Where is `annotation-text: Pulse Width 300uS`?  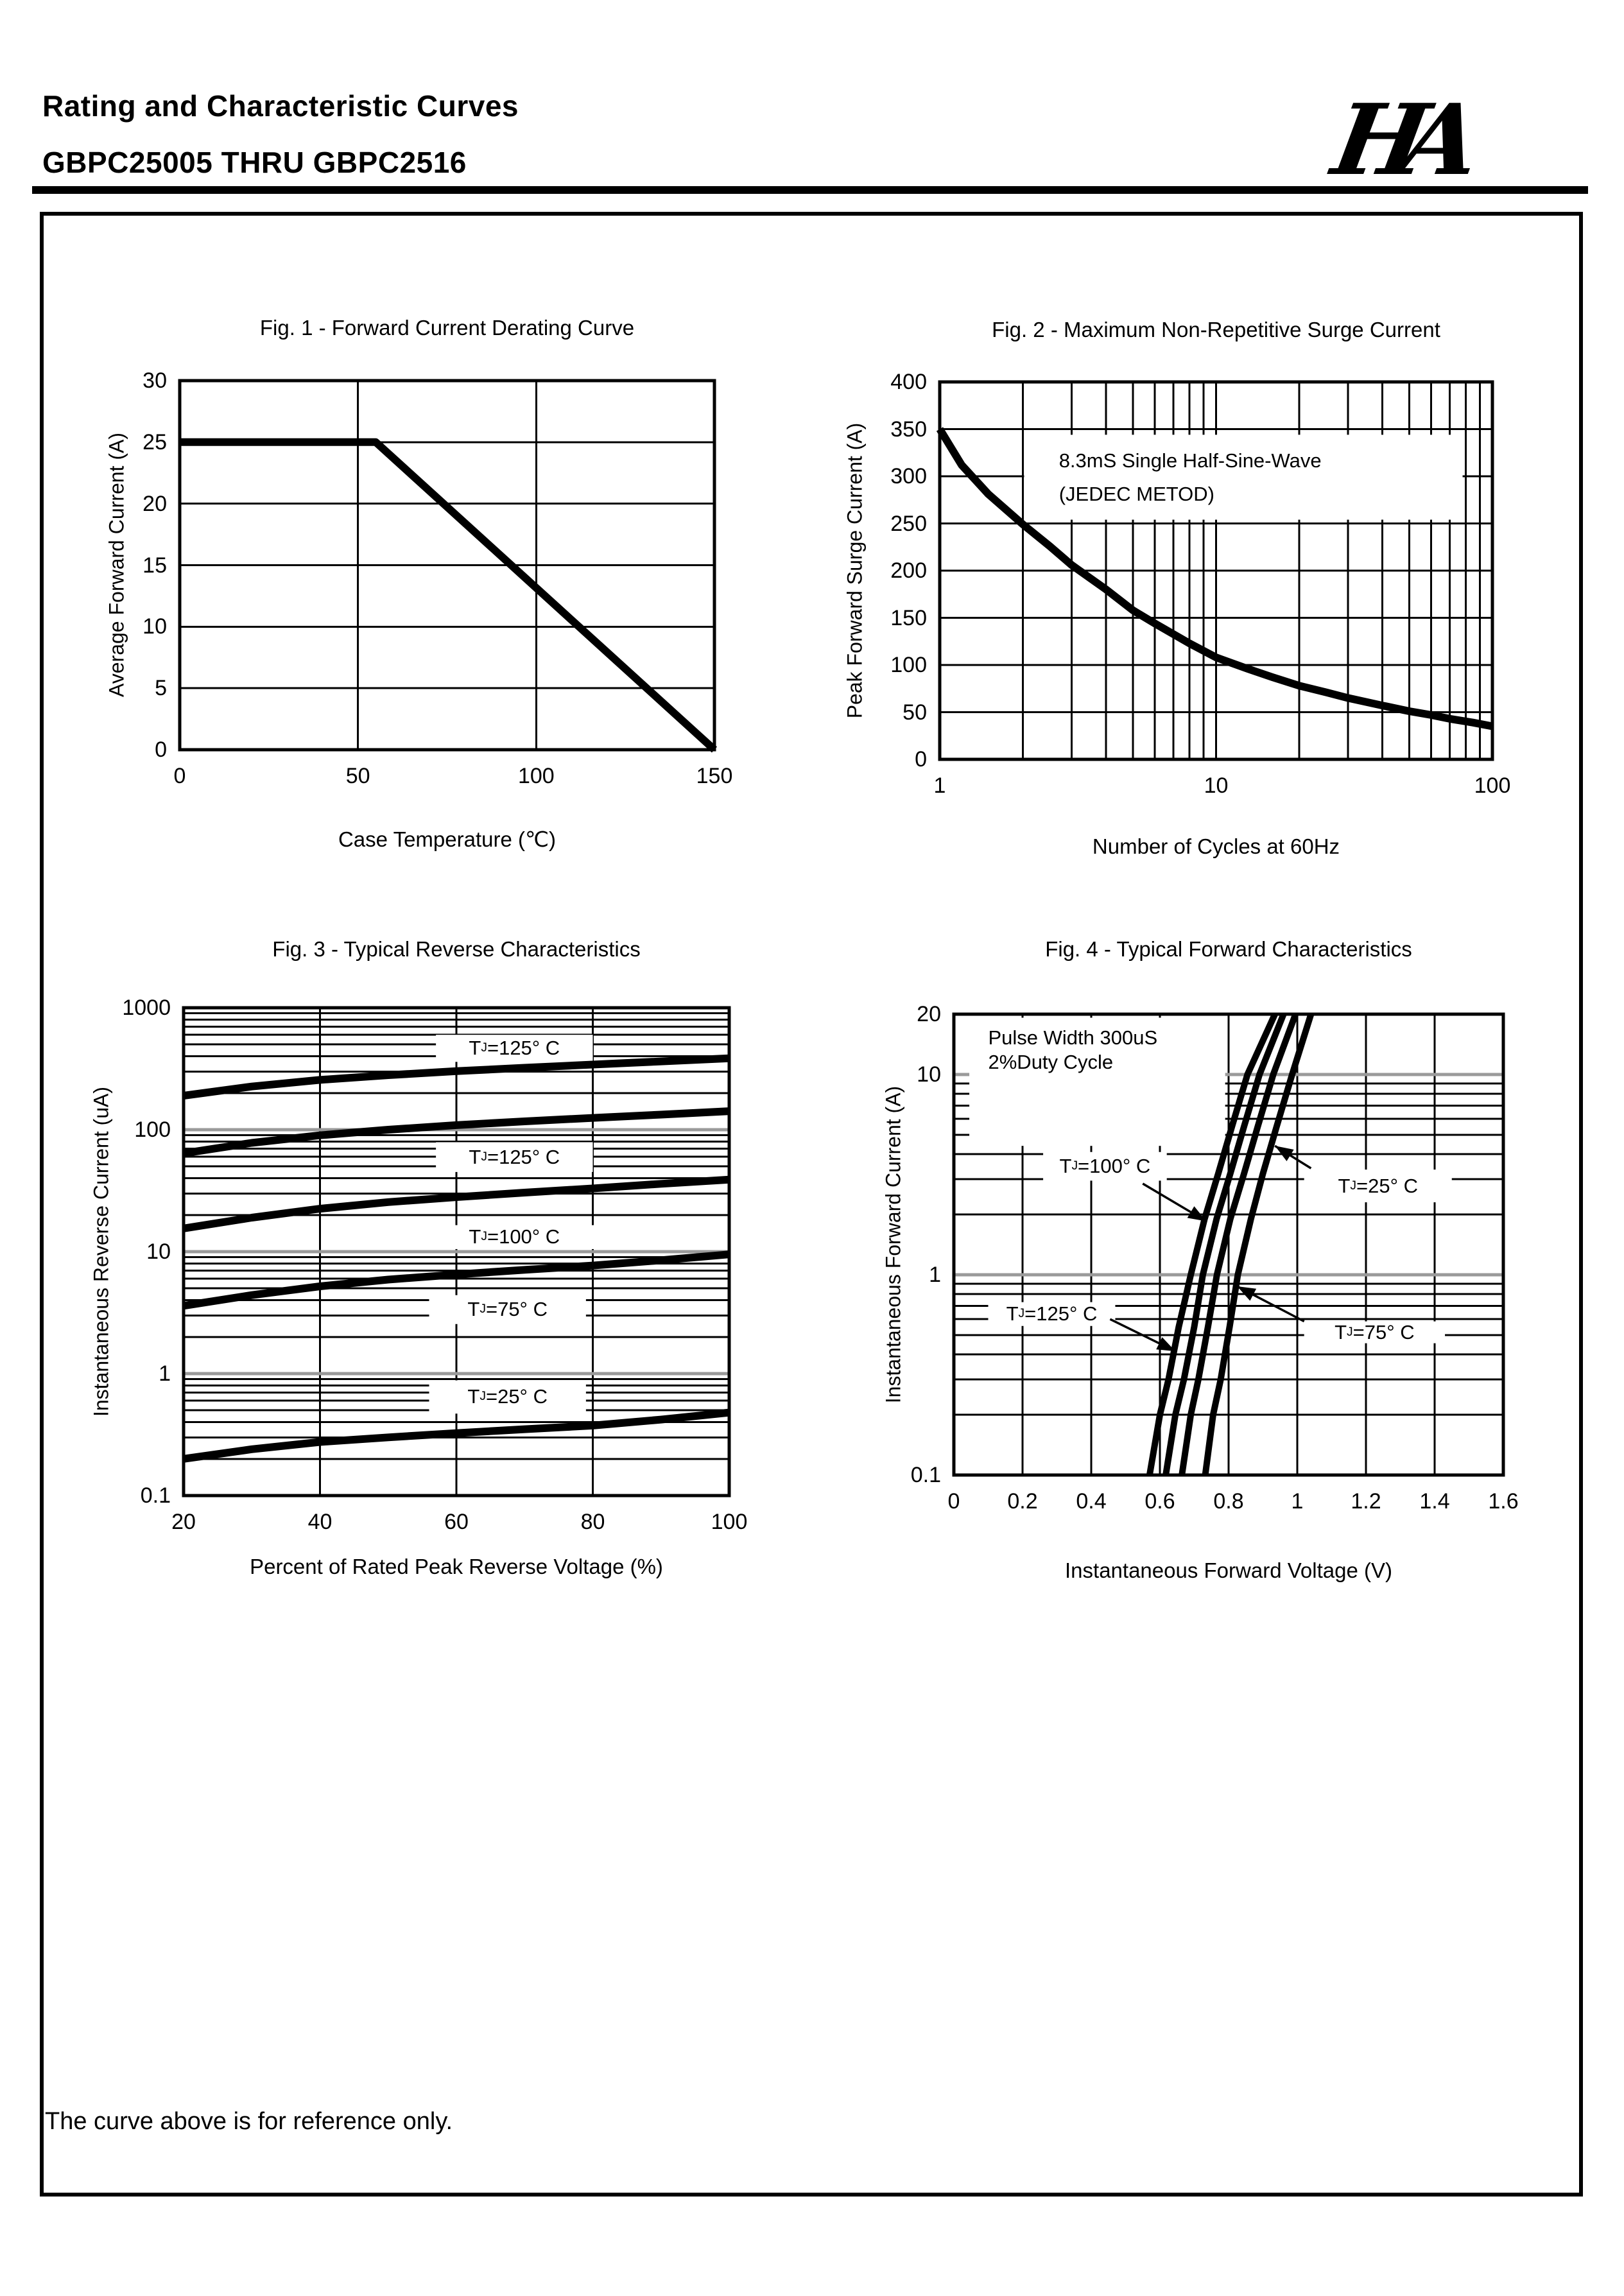 annotation-text: Pulse Width 300uS is located at coordinates (1073, 1037).